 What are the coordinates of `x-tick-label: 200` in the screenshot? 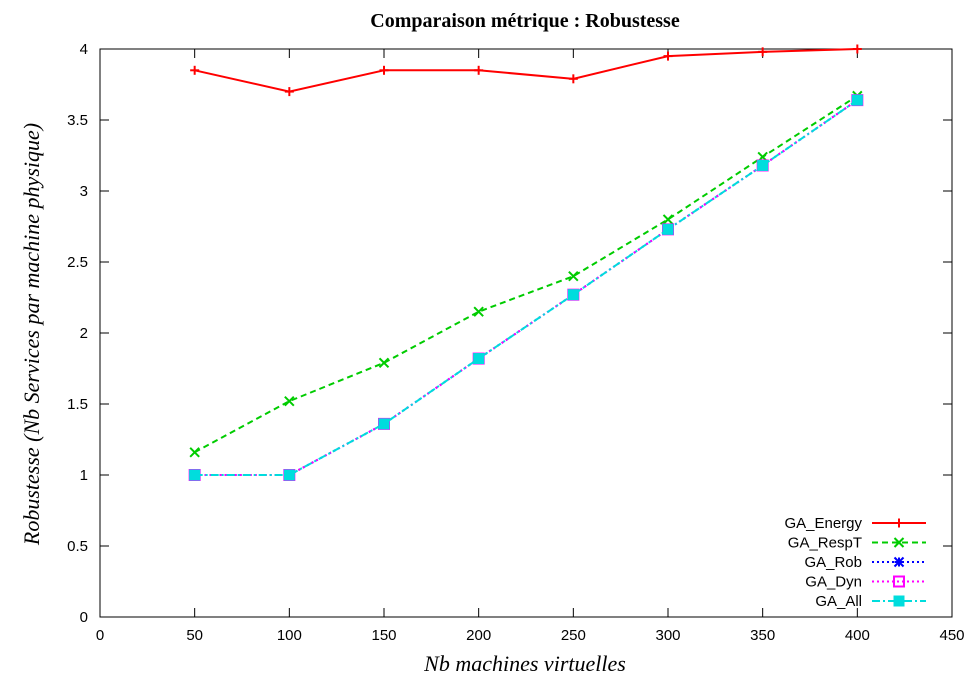 It's located at (478, 635).